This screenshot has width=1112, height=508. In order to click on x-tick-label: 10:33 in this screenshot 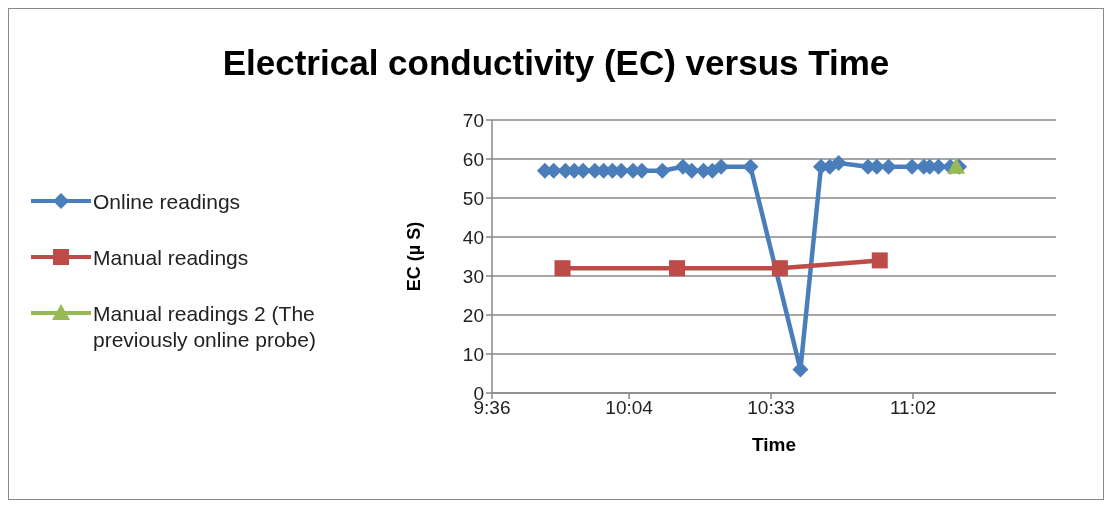, I will do `click(771, 408)`.